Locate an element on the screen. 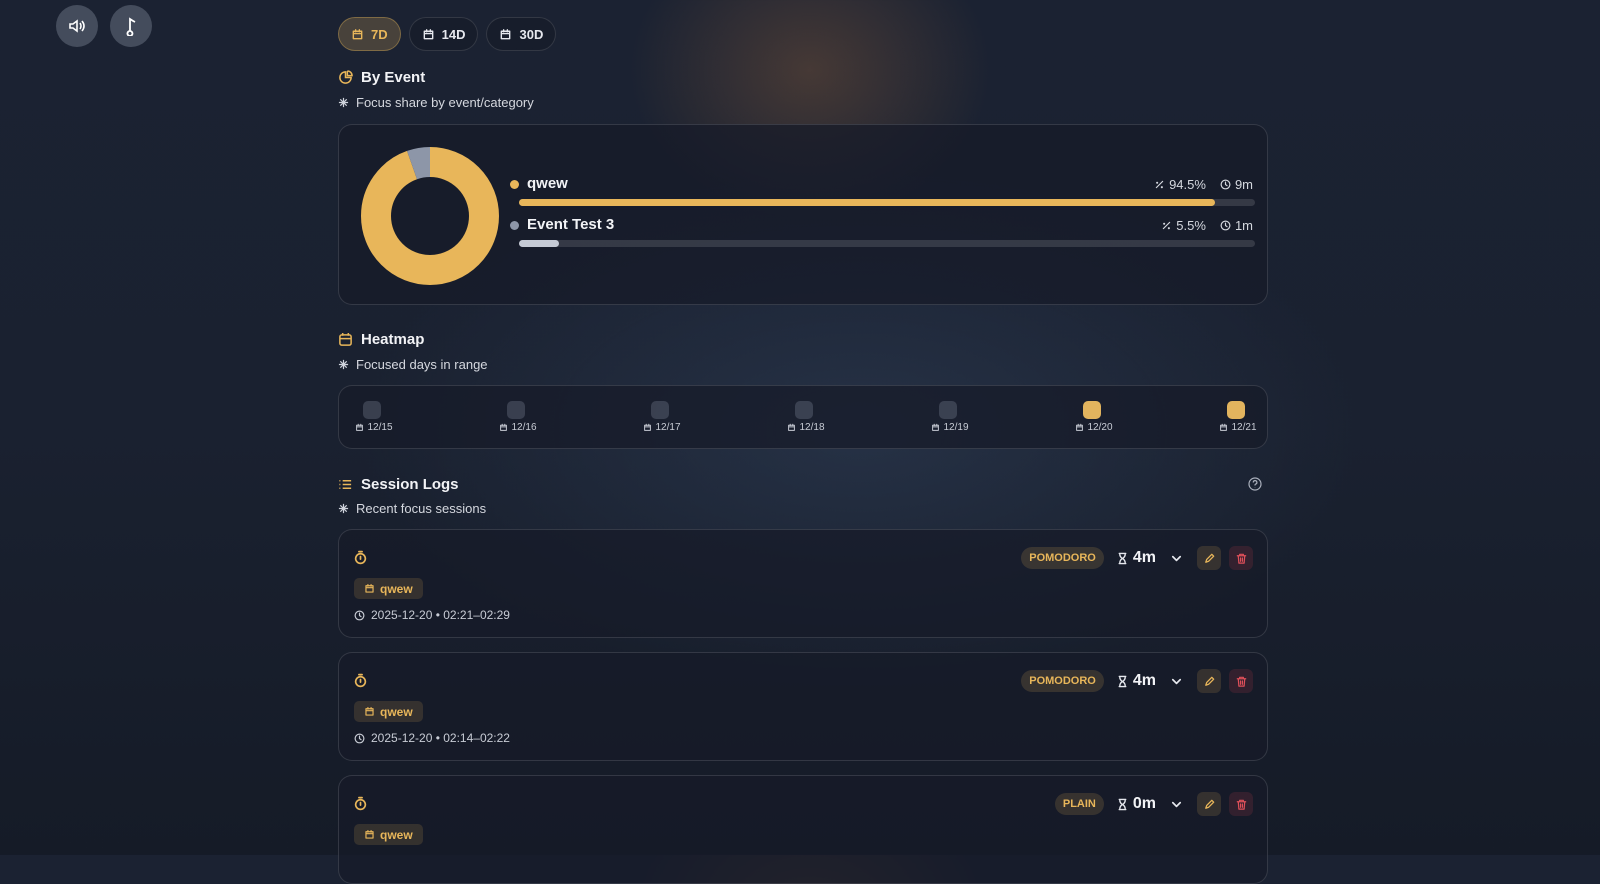 This screenshot has height=884, width=1600. event-tag: qwew is located at coordinates (388, 588).